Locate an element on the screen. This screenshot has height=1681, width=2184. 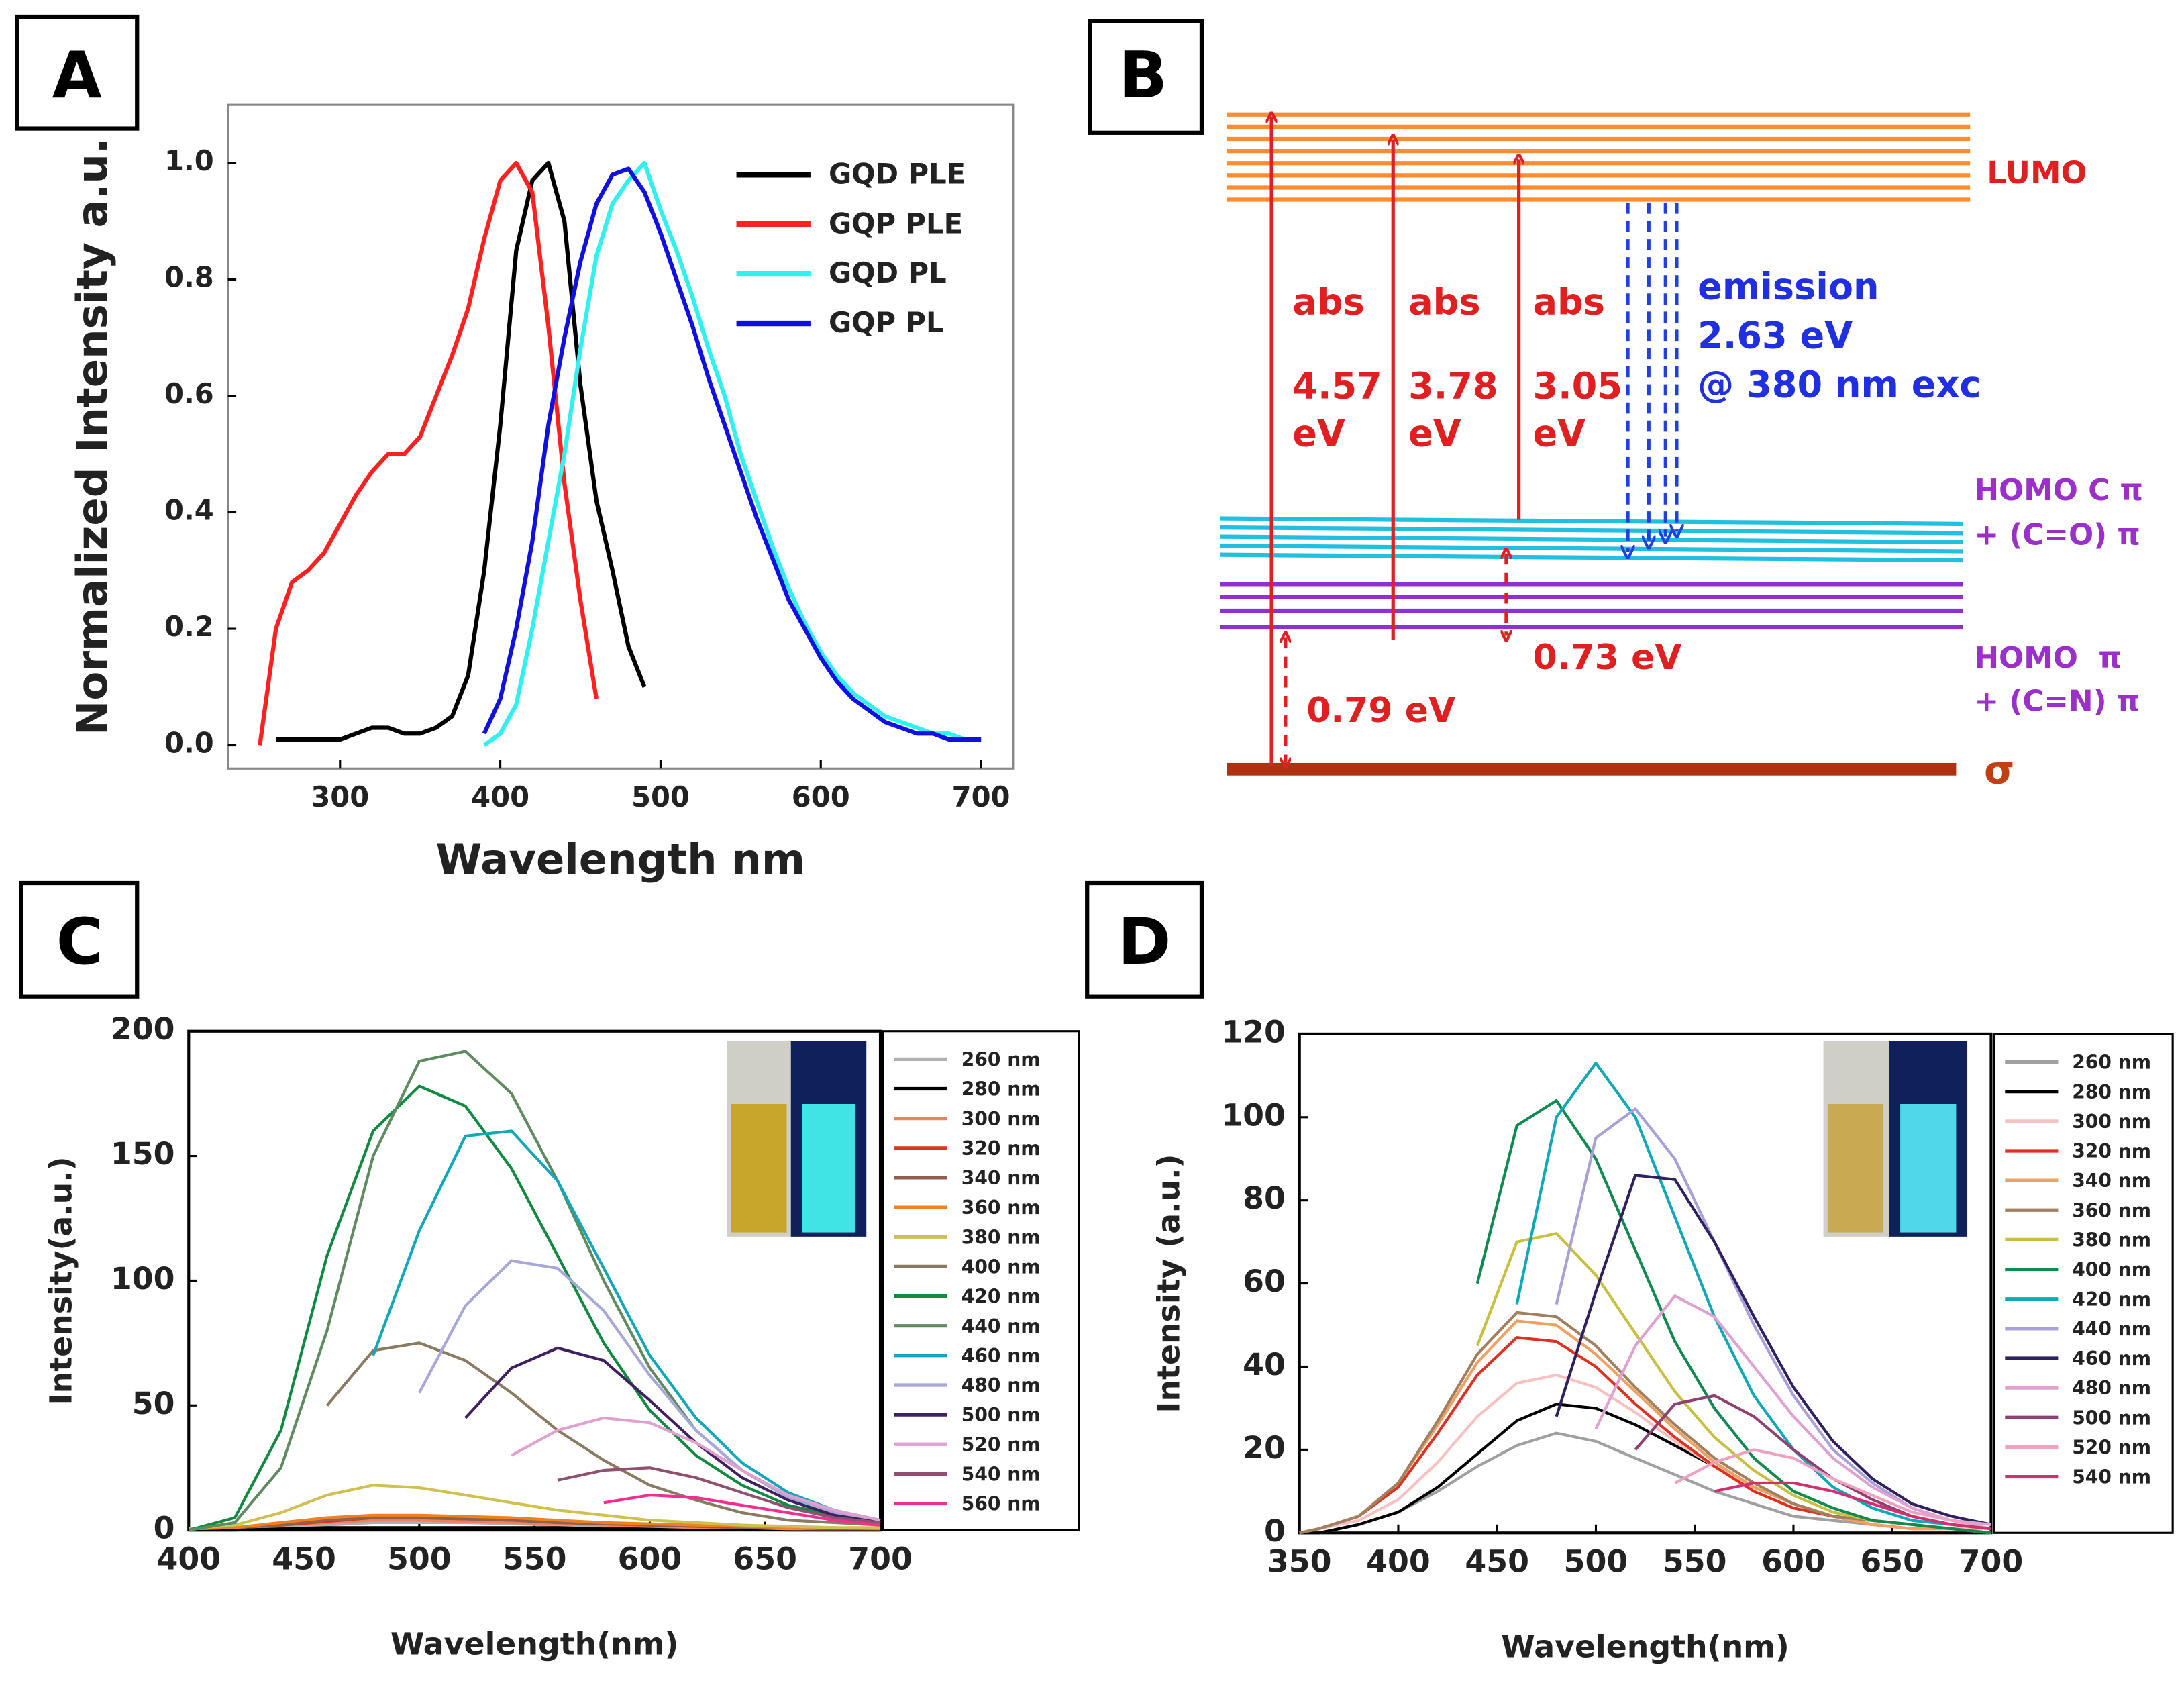
legend-label: 480 nm is located at coordinates (2111, 1388).